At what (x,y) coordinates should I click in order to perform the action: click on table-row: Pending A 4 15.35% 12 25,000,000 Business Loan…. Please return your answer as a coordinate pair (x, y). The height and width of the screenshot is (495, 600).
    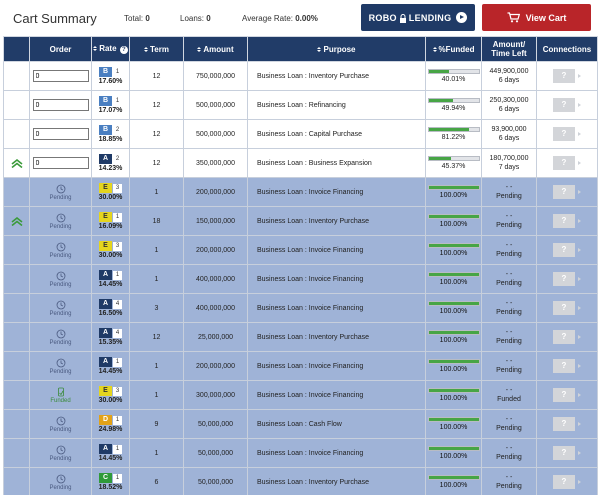
    Looking at the image, I should click on (300, 337).